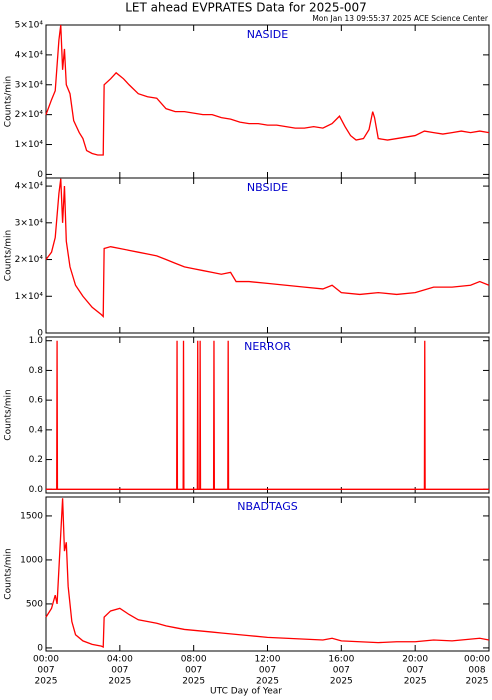 The height and width of the screenshot is (700, 492). What do you see at coordinates (36, 490) in the screenshot?
I see `y-tick-label: 0.0` at bounding box center [36, 490].